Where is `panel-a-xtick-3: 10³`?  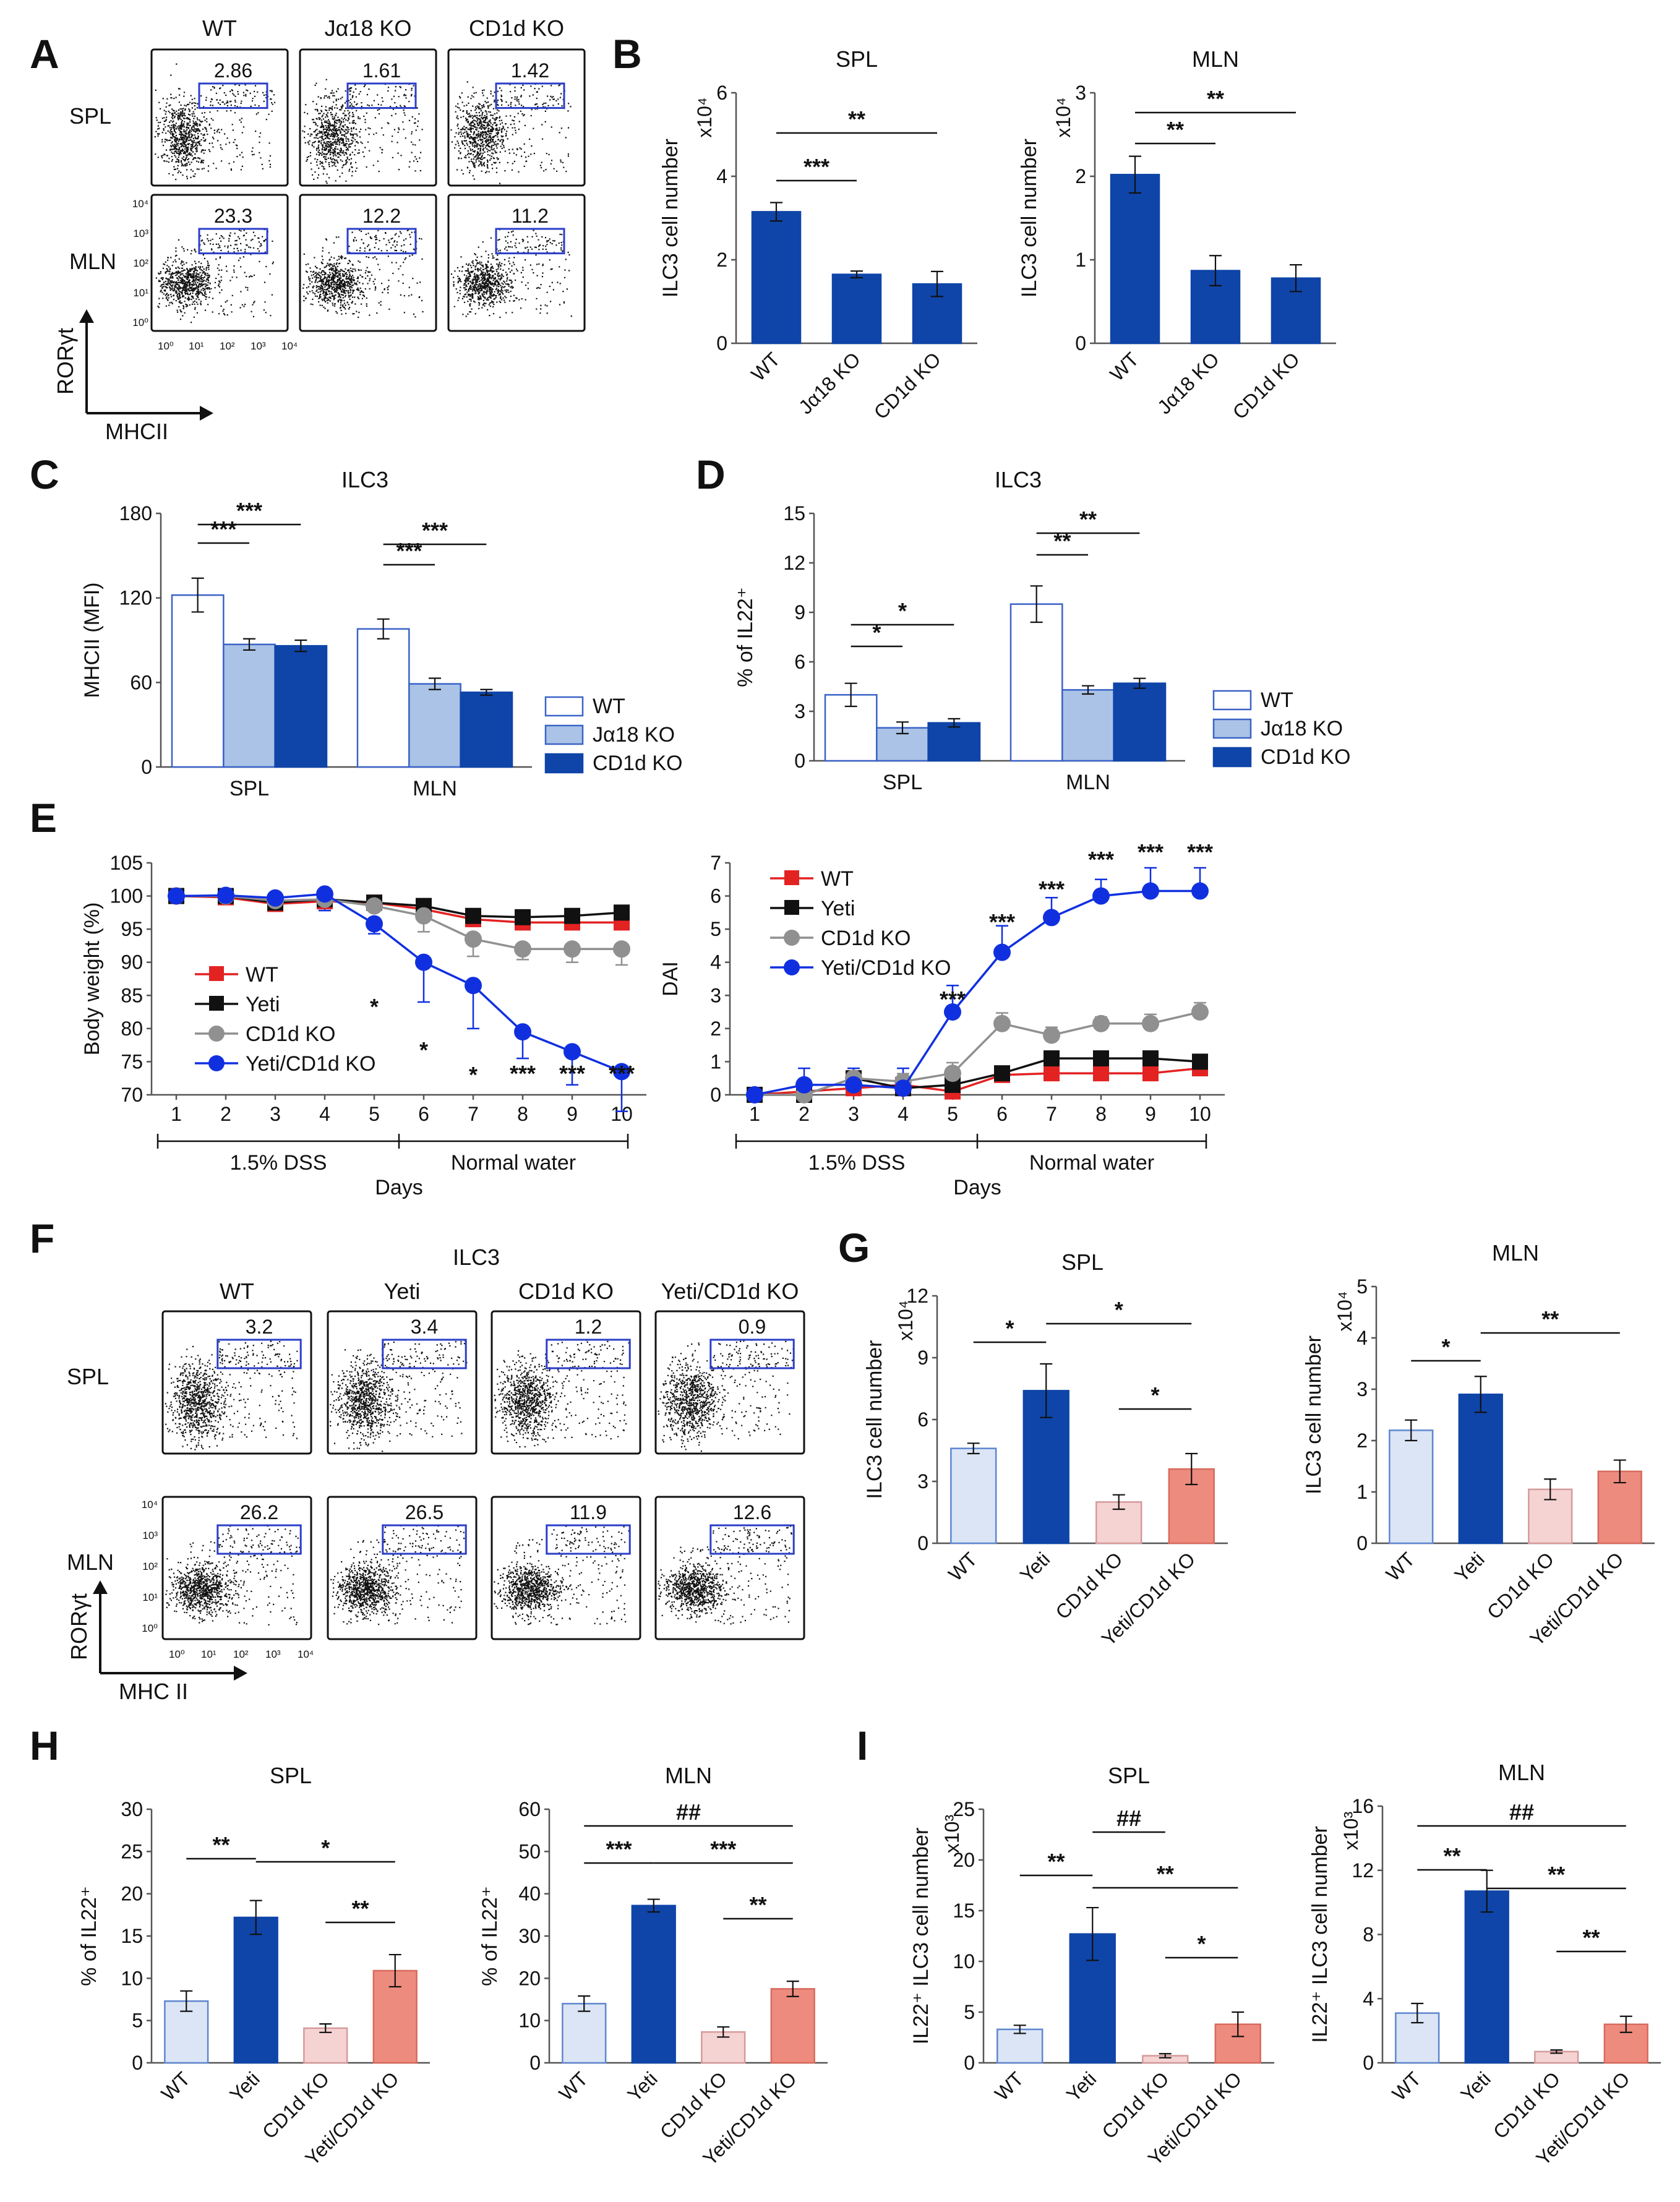
panel-a-xtick-3: 10³ is located at coordinates (258, 346).